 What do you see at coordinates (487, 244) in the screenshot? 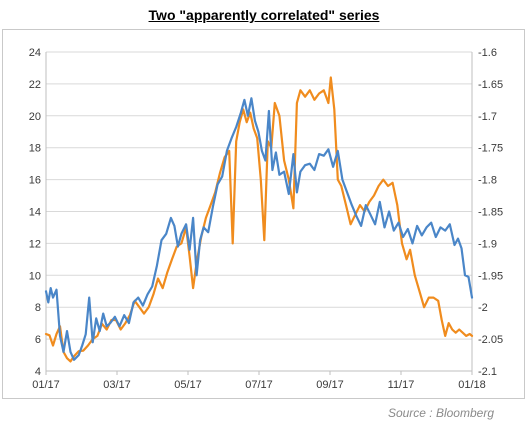
I see `y-right-tick-label: -1.9` at bounding box center [487, 244].